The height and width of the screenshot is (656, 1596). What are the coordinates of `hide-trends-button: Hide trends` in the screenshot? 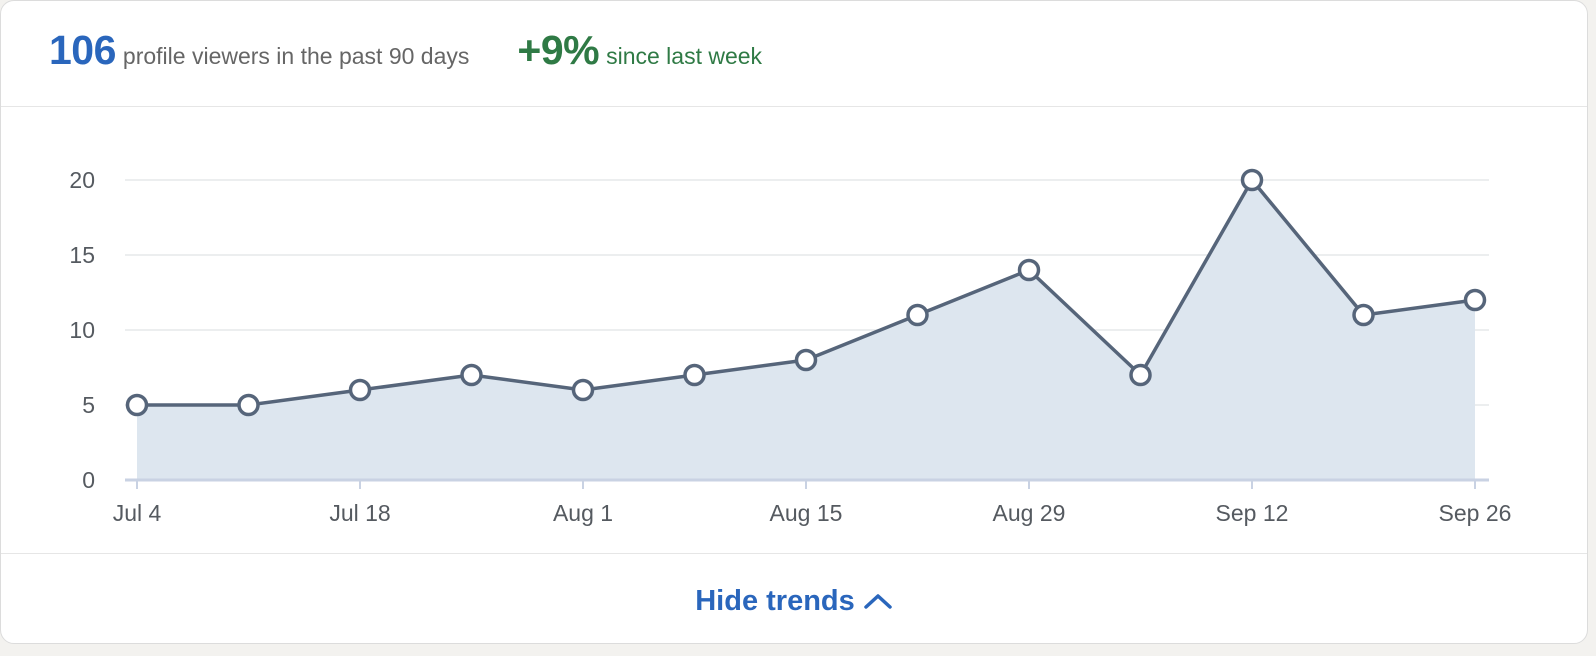 It's located at (794, 601).